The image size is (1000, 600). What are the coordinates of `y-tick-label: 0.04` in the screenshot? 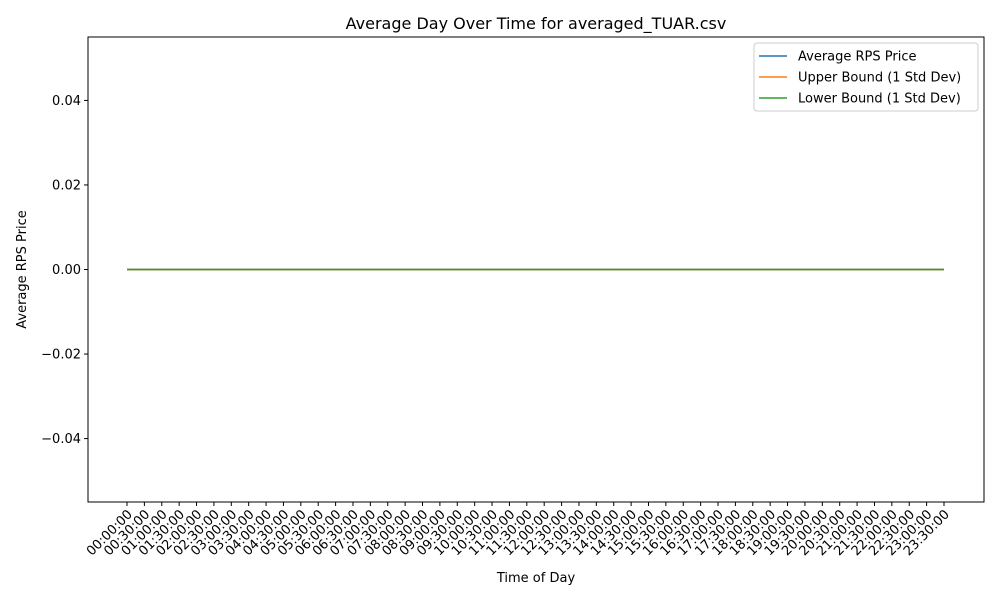 It's located at (66, 101).